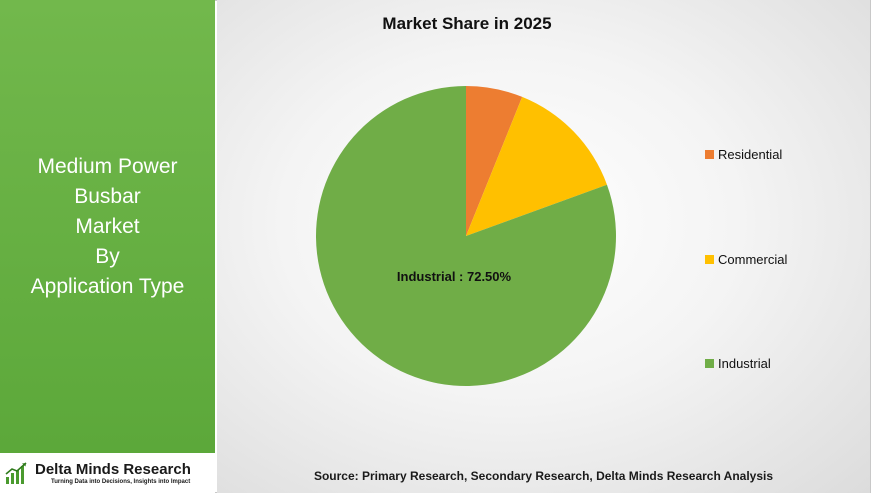 This screenshot has height=493, width=871. What do you see at coordinates (744, 363) in the screenshot?
I see `legend-label: Industrial` at bounding box center [744, 363].